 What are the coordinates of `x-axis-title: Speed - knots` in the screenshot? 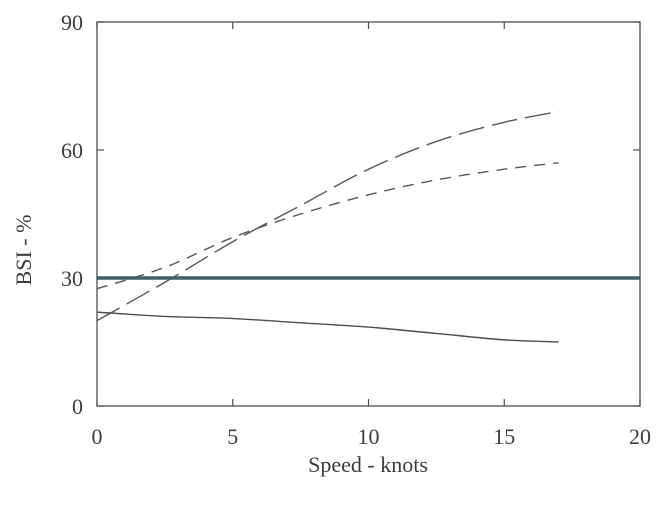 It's located at (368, 464).